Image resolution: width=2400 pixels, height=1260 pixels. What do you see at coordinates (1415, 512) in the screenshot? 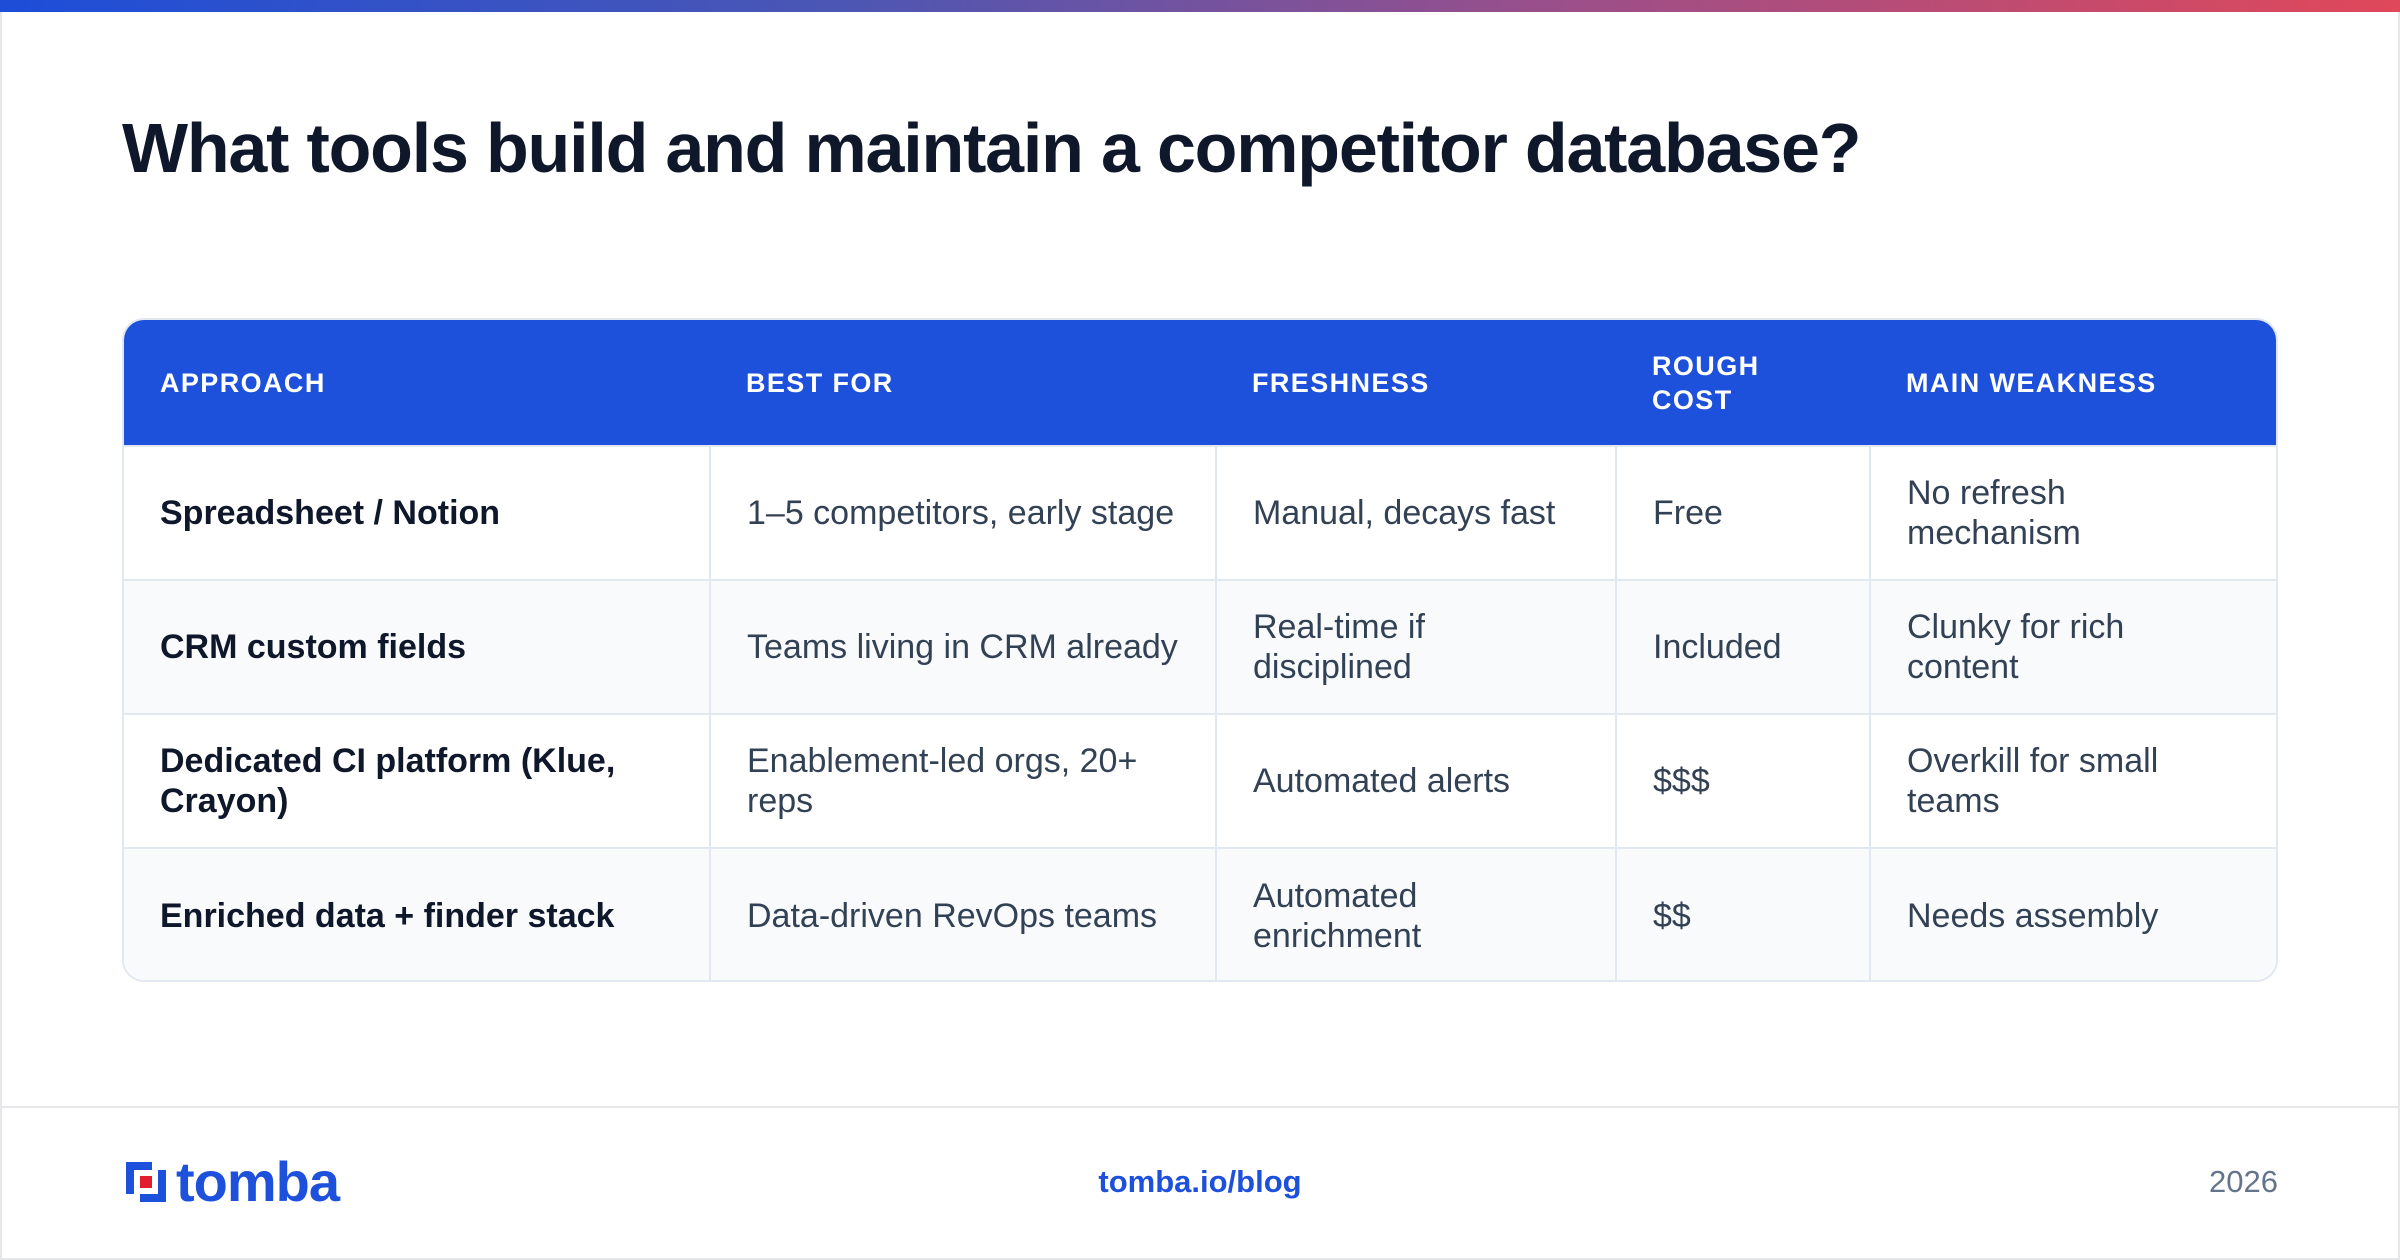
I see `cell-freshness: Manual, decays fast` at bounding box center [1415, 512].